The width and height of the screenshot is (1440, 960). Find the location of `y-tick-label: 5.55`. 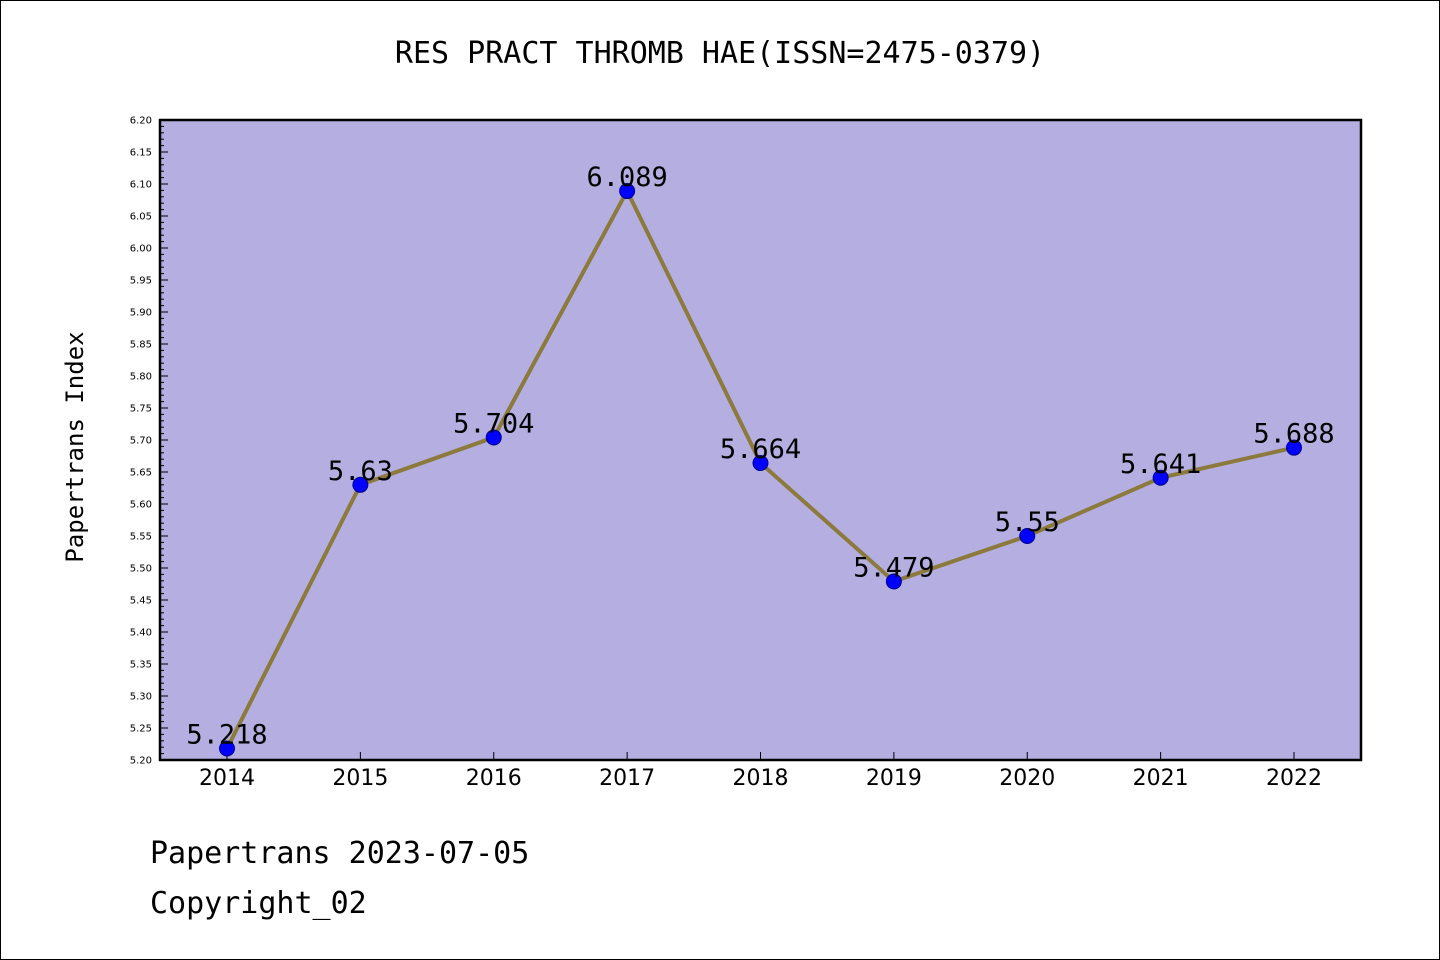

y-tick-label: 5.55 is located at coordinates (141, 537).